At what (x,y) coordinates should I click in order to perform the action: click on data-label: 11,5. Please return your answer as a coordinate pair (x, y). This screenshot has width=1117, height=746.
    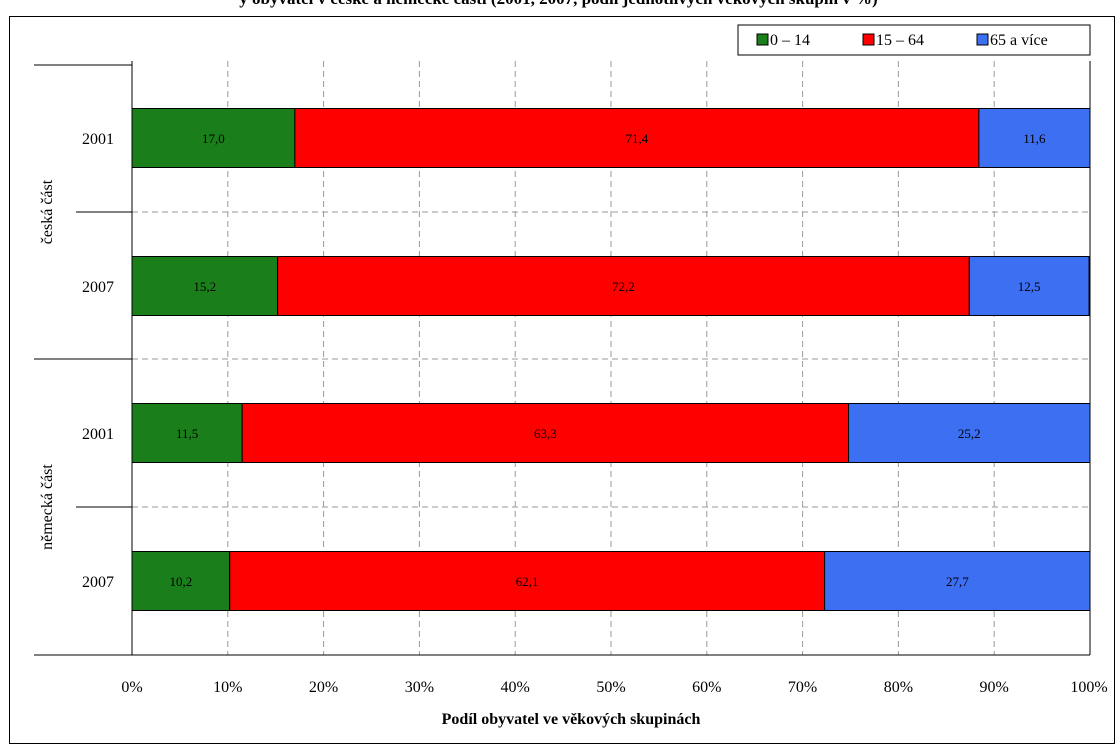
    Looking at the image, I should click on (187, 433).